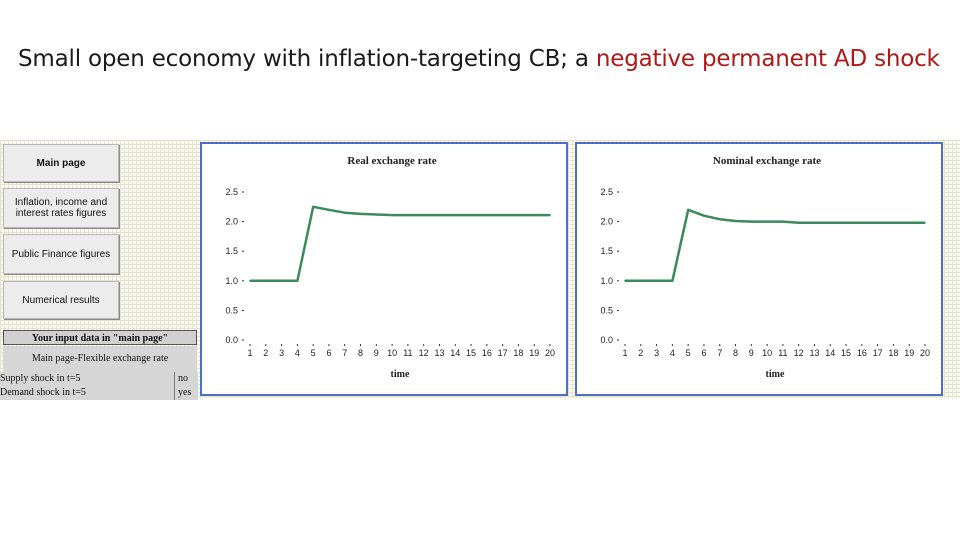 The image size is (960, 540). I want to click on x-tick-label: 13, so click(814, 353).